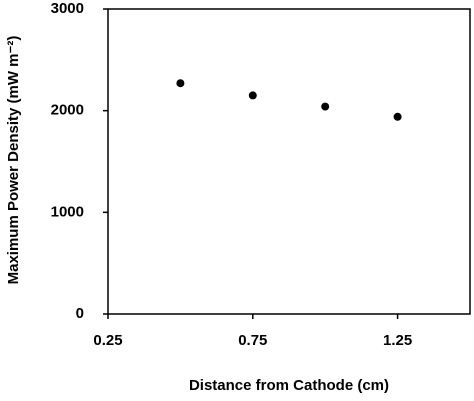  What do you see at coordinates (13, 160) in the screenshot?
I see `y-axis-title: Maximum Power Density (mW m⁻²)` at bounding box center [13, 160].